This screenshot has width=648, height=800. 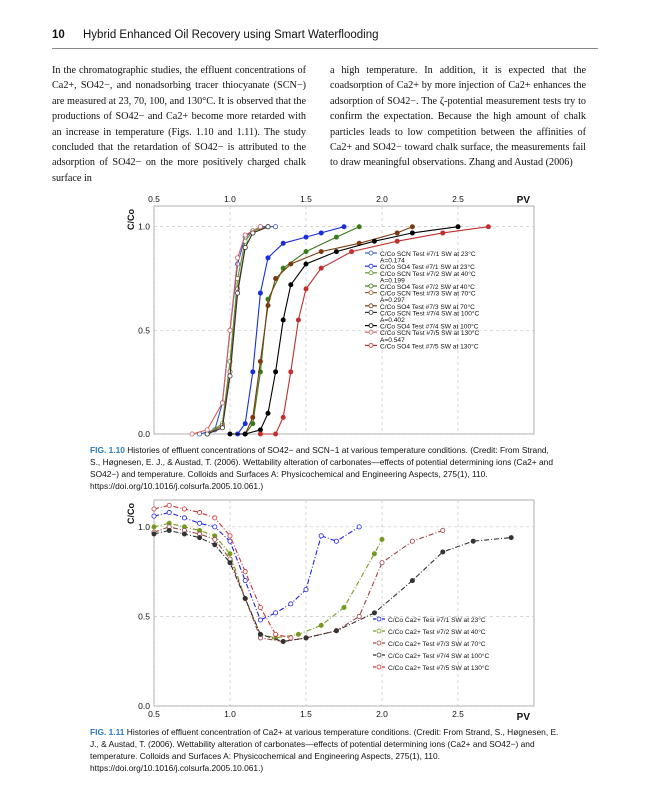 What do you see at coordinates (429, 327) in the screenshot?
I see `legend-label: C/Co SO4 Test #7/4 SW at 100°C` at bounding box center [429, 327].